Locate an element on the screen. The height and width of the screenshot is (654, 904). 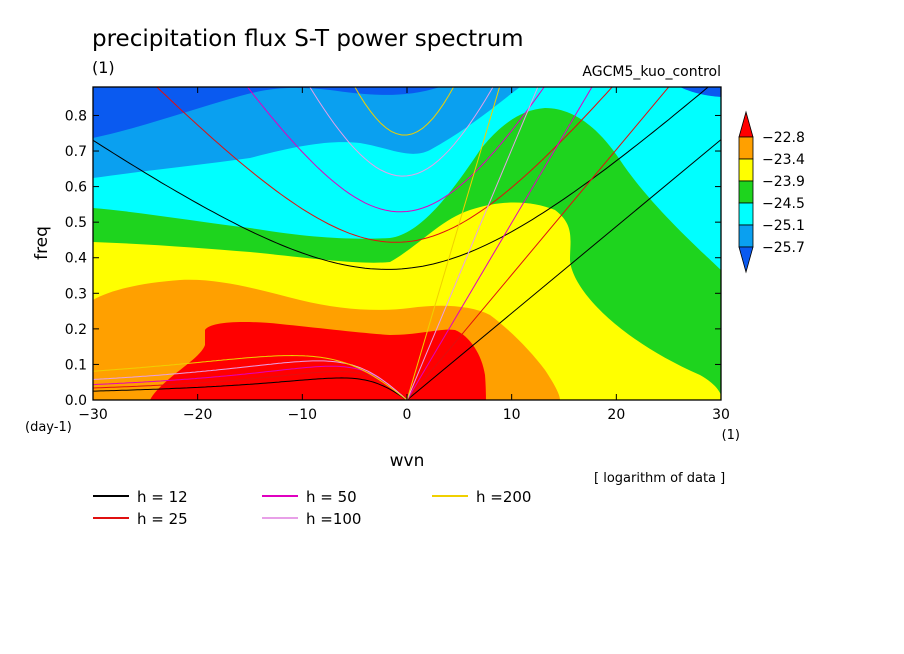
x-tick-label: −20 is located at coordinates (198, 415).